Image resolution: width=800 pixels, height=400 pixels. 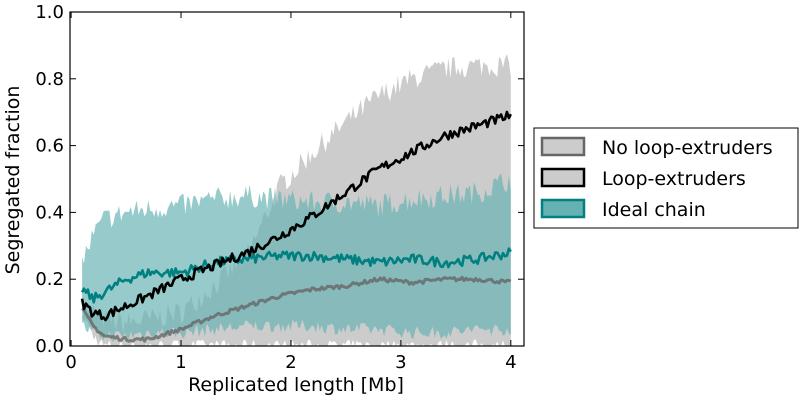 What do you see at coordinates (49, 212) in the screenshot?
I see `y-tick-label: 0.4` at bounding box center [49, 212].